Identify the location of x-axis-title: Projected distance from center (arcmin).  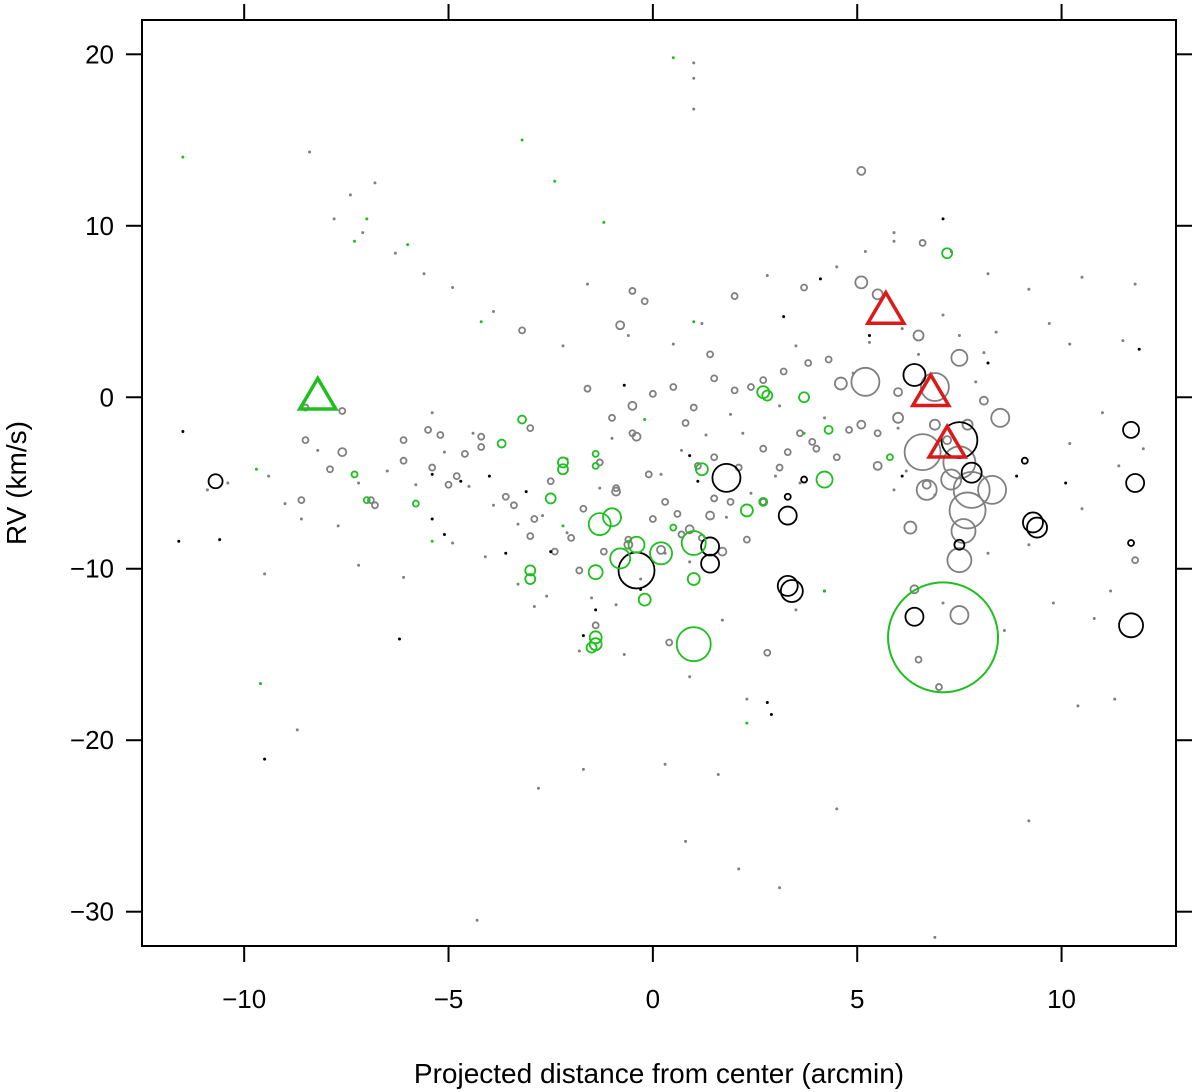
(659, 1073).